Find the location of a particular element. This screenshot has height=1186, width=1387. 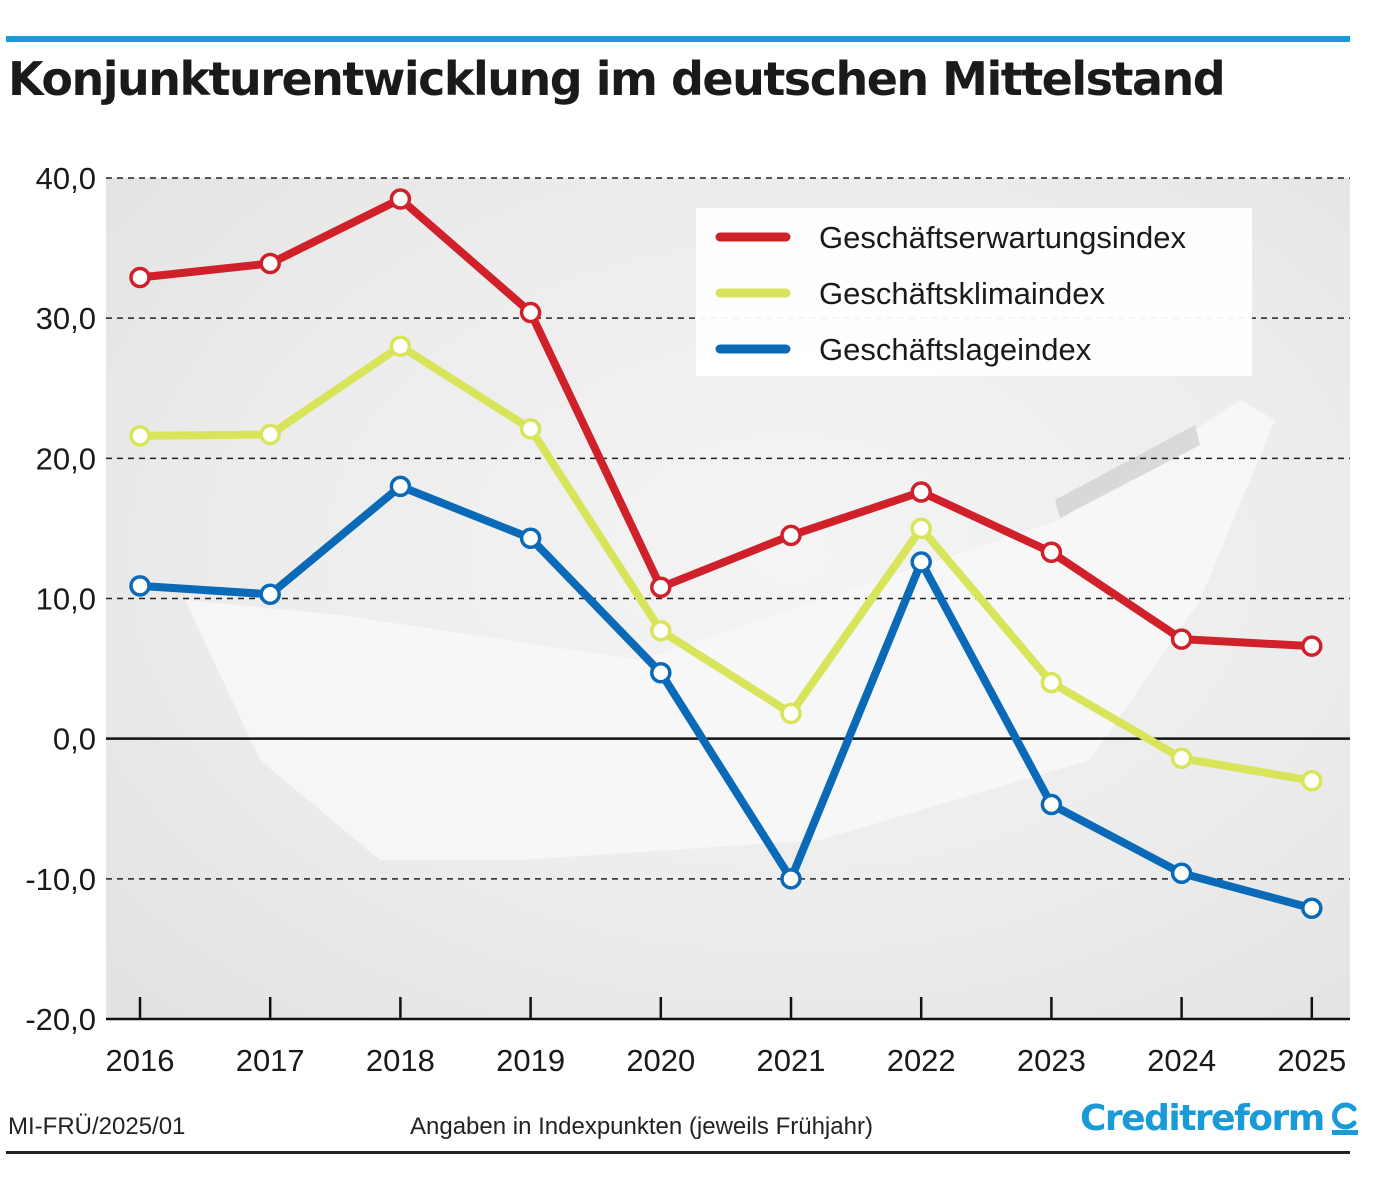

x-tick-label: 2025 is located at coordinates (1311, 1060).